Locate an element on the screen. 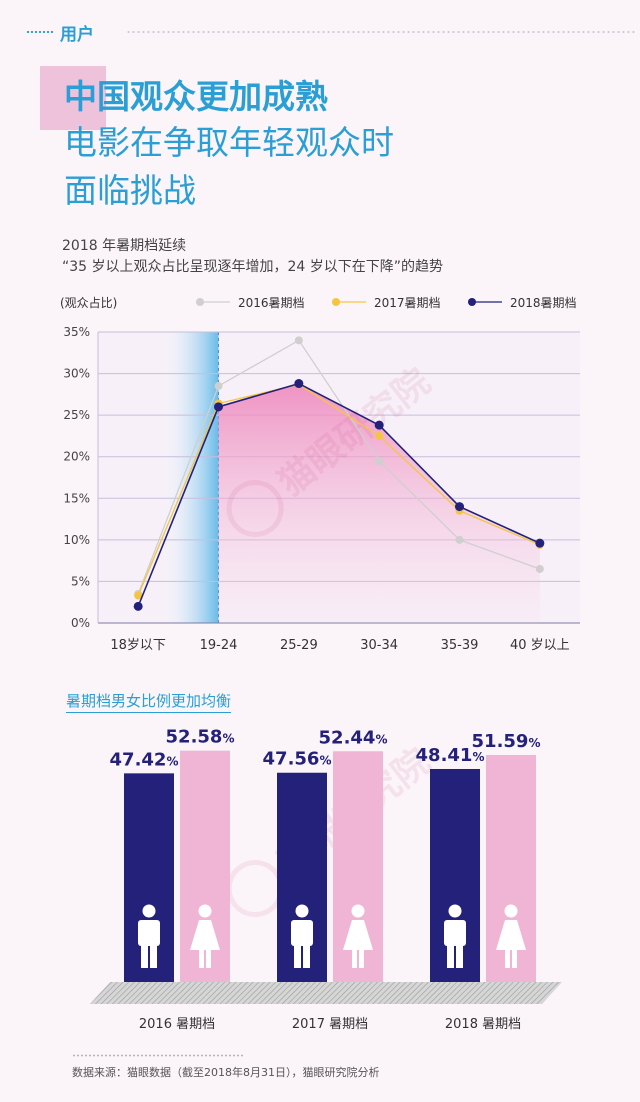 The height and width of the screenshot is (1102, 640). bar-value-label-male: 47.56% is located at coordinates (297, 759).